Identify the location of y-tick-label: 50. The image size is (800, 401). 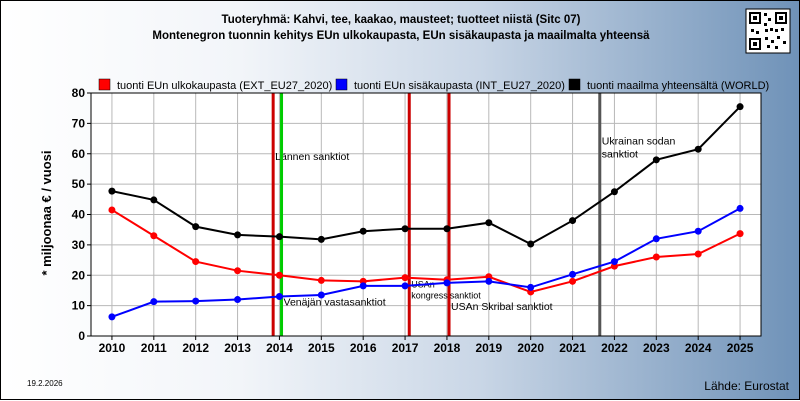
(79, 184).